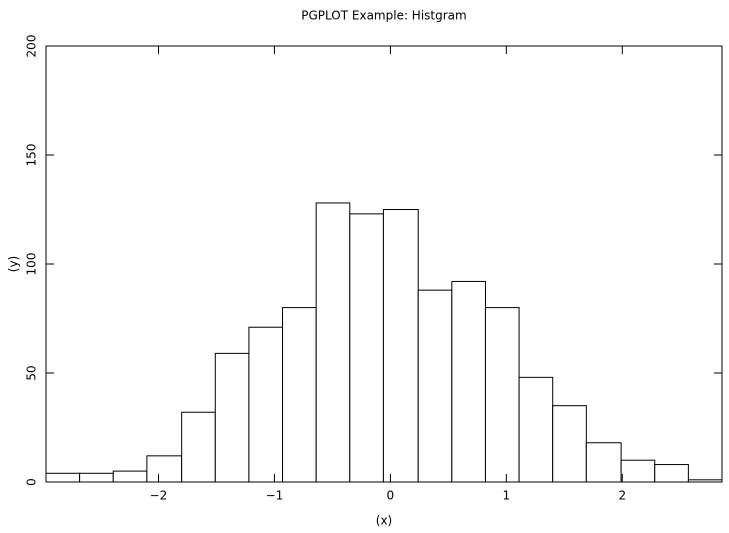  I want to click on x-tick-label: −2, so click(159, 496).